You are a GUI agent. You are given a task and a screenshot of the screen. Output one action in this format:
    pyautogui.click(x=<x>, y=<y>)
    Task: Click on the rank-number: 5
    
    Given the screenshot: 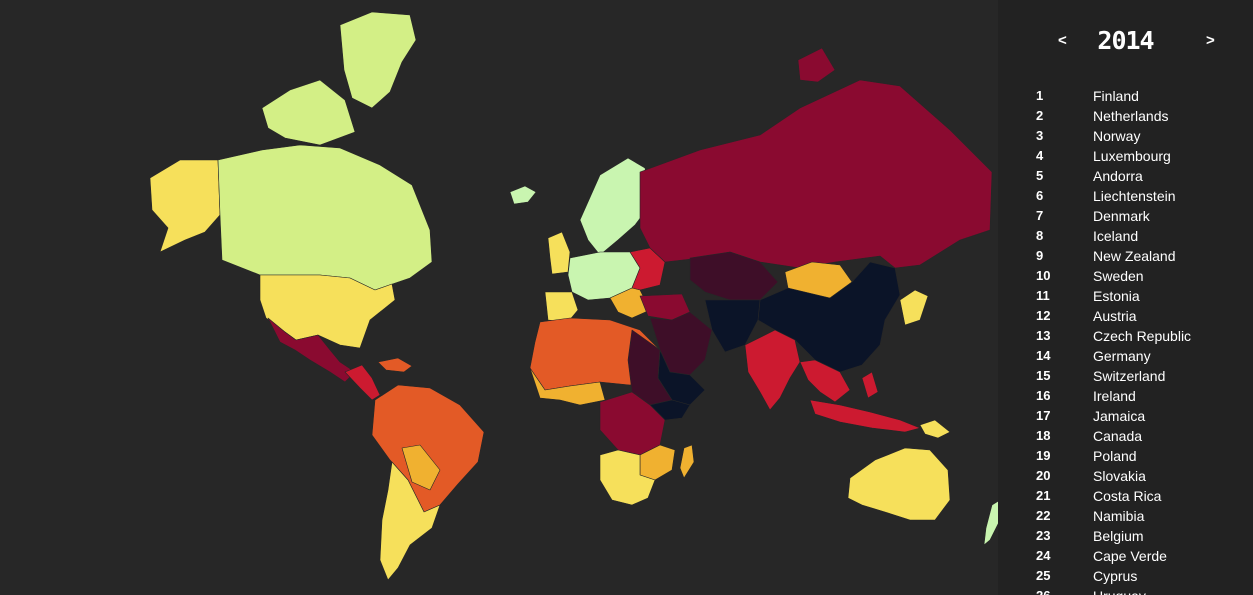 What is the action you would take?
    pyautogui.click(x=1040, y=175)
    